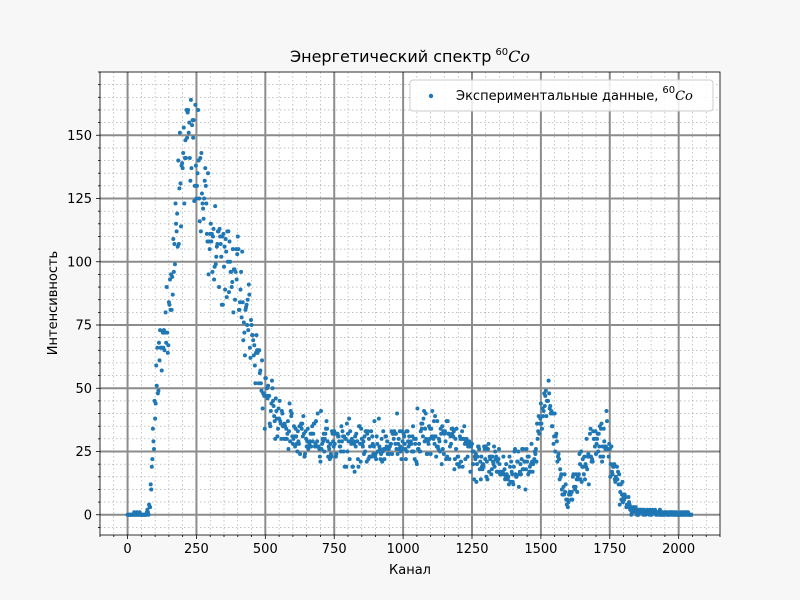 The width and height of the screenshot is (800, 600). What do you see at coordinates (684, 96) in the screenshot?
I see `legend-label-isotope: Co` at bounding box center [684, 96].